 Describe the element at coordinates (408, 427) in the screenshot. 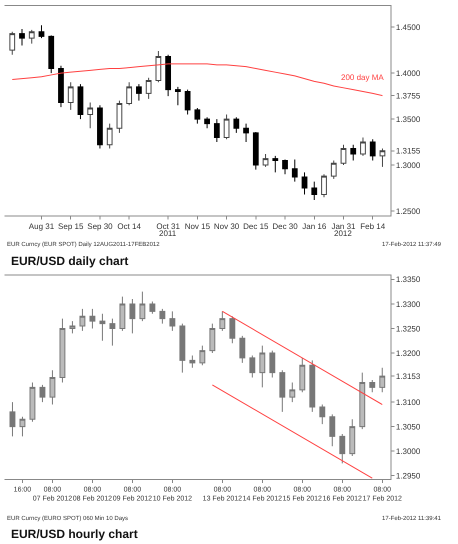

I see `y-tick-label: 1.3050` at that location.